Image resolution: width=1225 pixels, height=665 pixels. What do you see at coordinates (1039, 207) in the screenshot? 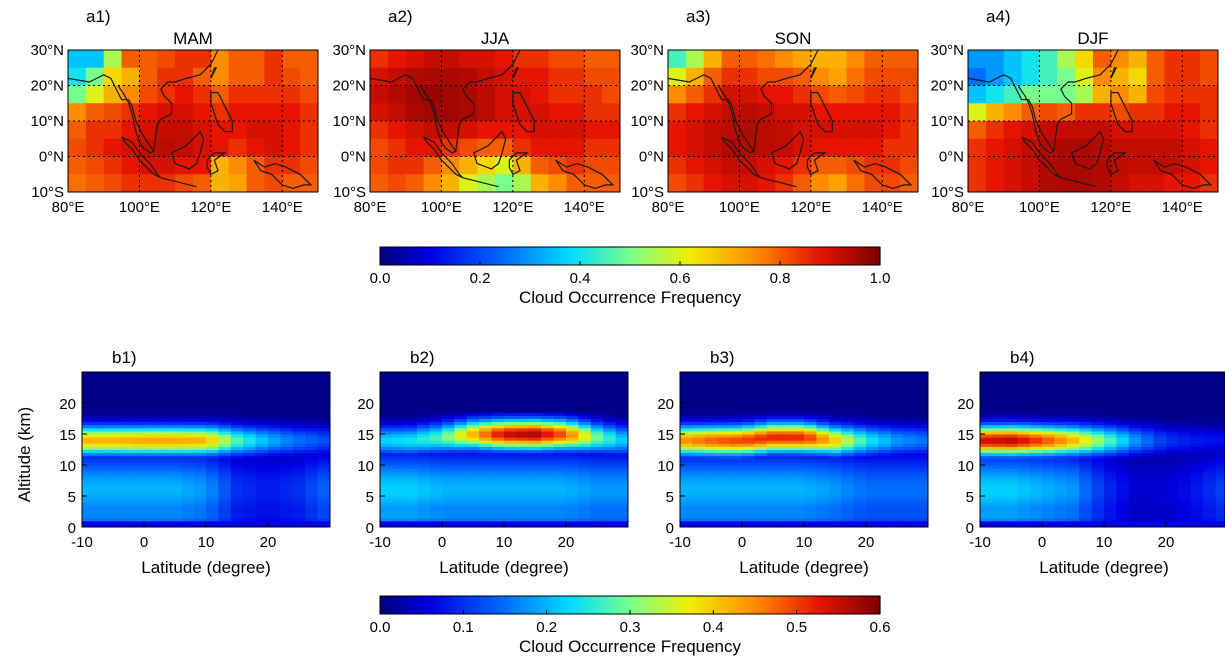
I see `x-tick-label: 100°E` at bounding box center [1039, 207].